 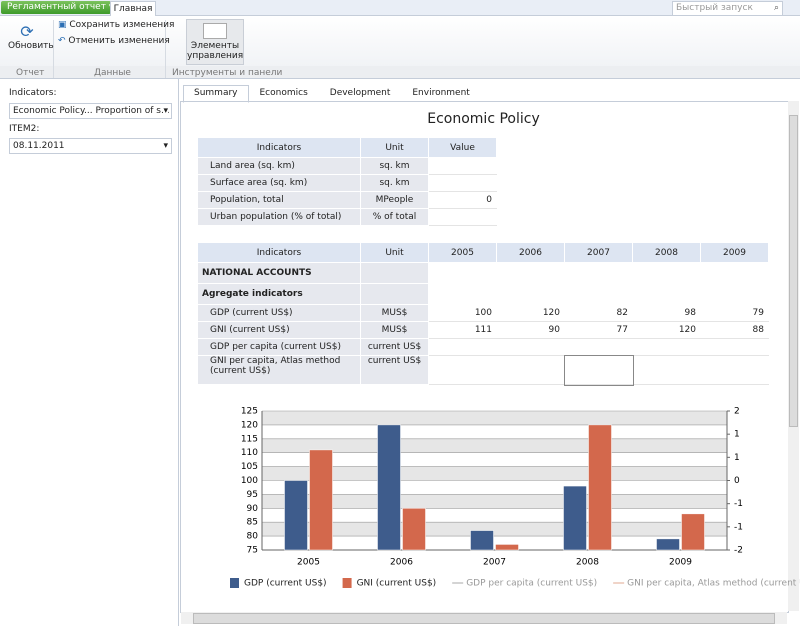 What do you see at coordinates (283, 93) in the screenshot?
I see `tab: Economics` at bounding box center [283, 93].